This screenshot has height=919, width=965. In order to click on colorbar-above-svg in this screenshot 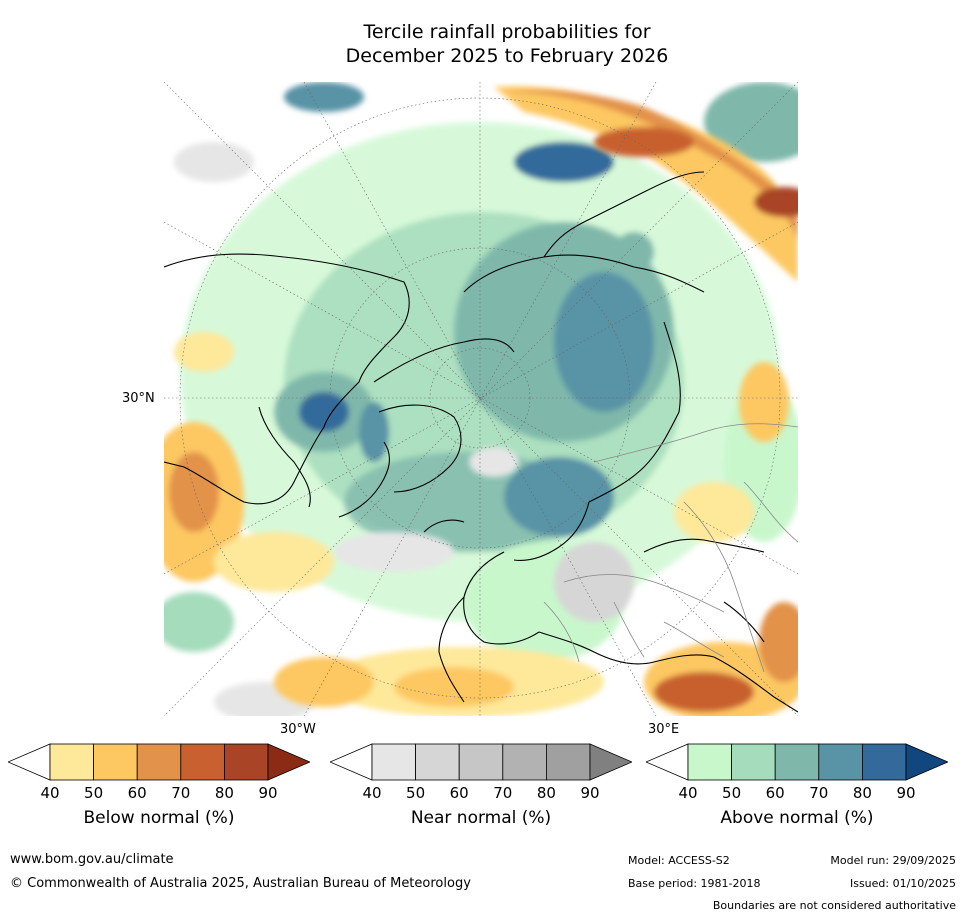, I will do `click(797, 762)`.